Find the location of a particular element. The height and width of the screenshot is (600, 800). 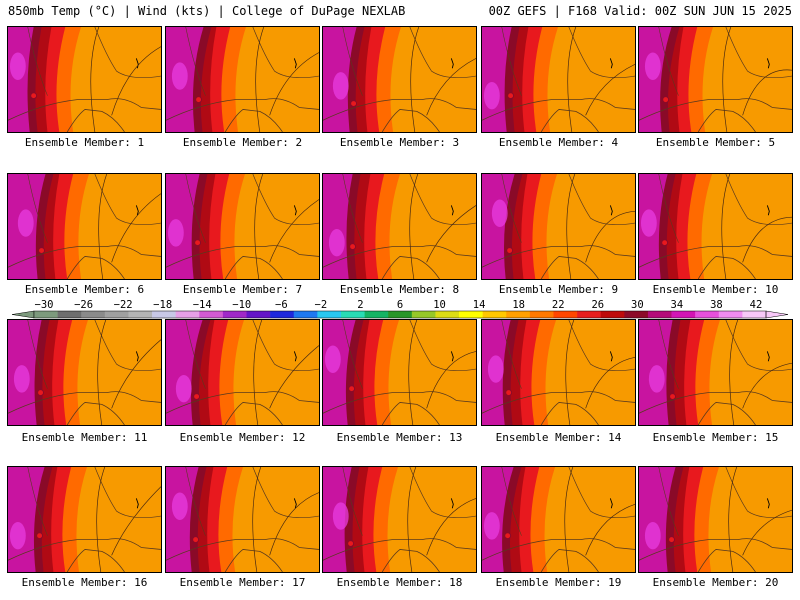

colorbar-tick-label: 10 is located at coordinates (439, 305).